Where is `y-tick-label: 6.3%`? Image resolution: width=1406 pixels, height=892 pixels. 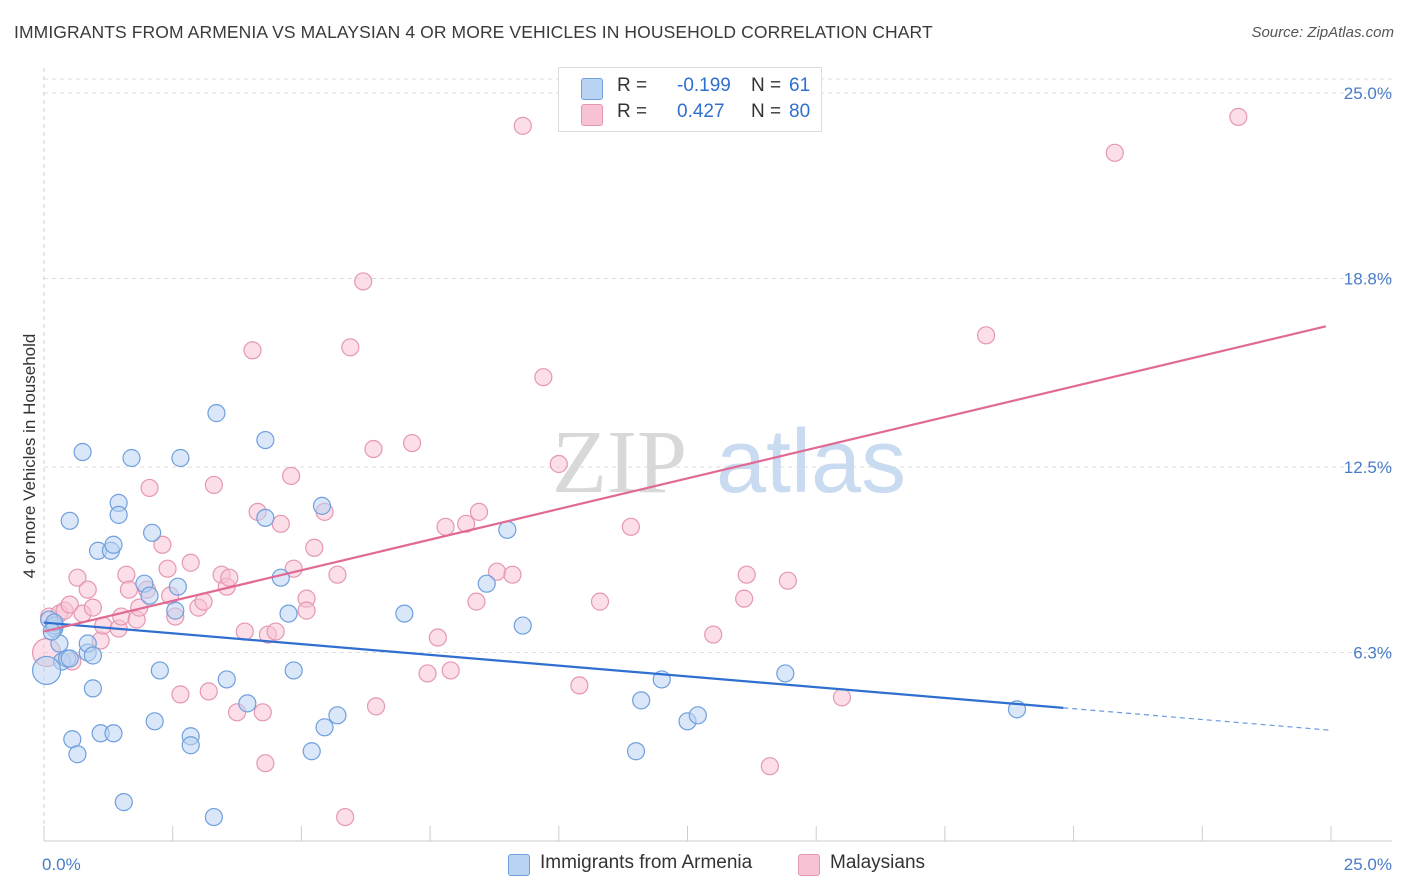 y-tick-label: 6.3% is located at coordinates (1372, 652).